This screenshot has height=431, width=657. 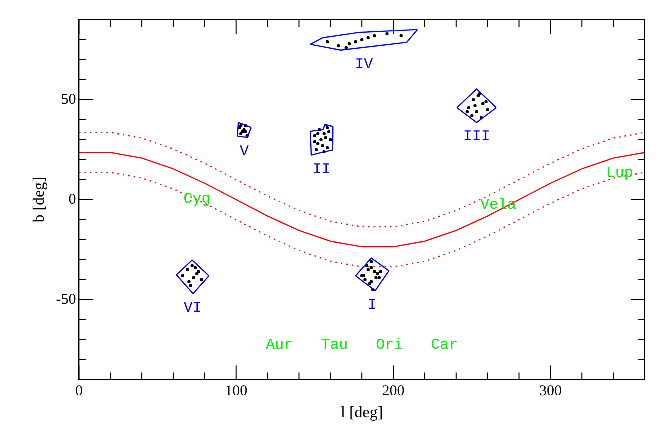 What do you see at coordinates (620, 173) in the screenshot?
I see `annotation: Lup` at bounding box center [620, 173].